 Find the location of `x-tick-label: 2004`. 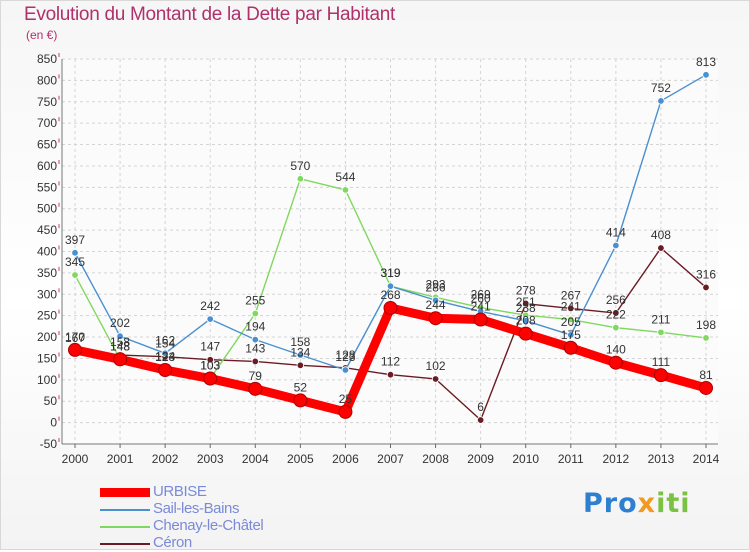

x-tick-label: 2004 is located at coordinates (255, 459).